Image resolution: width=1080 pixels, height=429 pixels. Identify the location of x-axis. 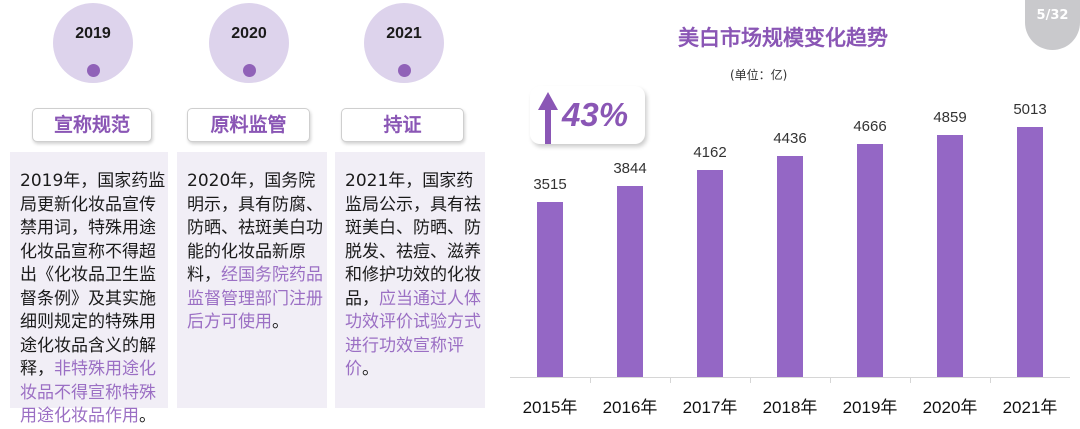
(790, 377).